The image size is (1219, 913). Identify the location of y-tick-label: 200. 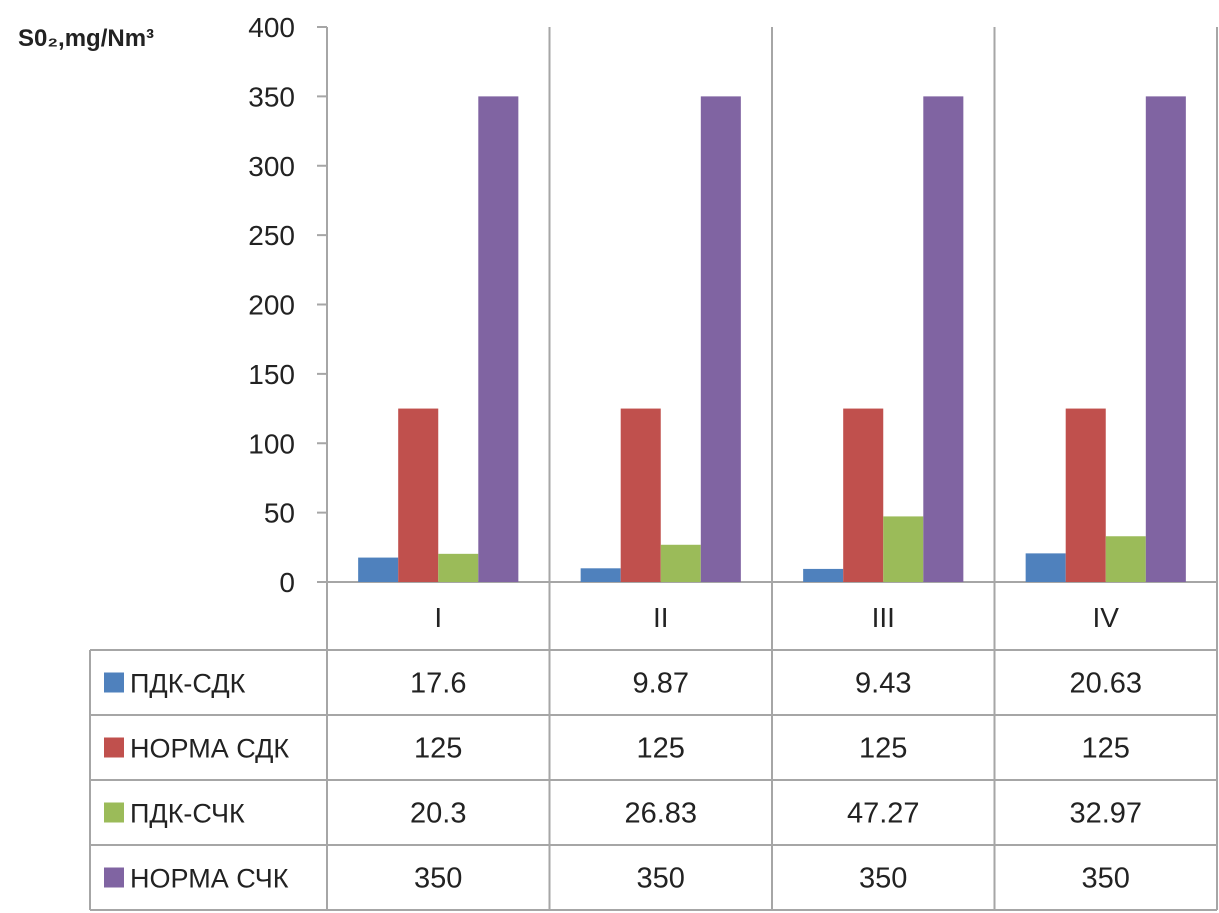
(271, 305).